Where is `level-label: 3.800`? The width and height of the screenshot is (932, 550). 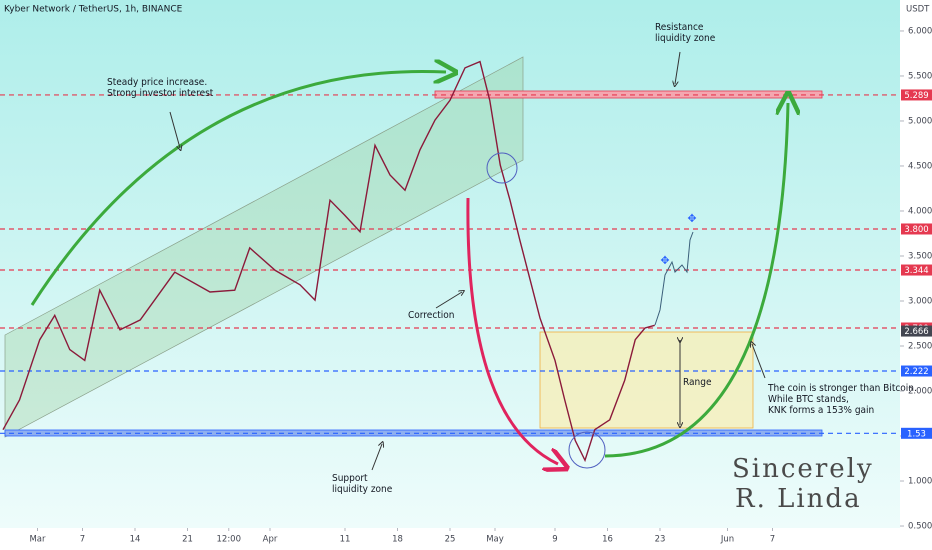
level-label: 3.800 is located at coordinates (916, 230).